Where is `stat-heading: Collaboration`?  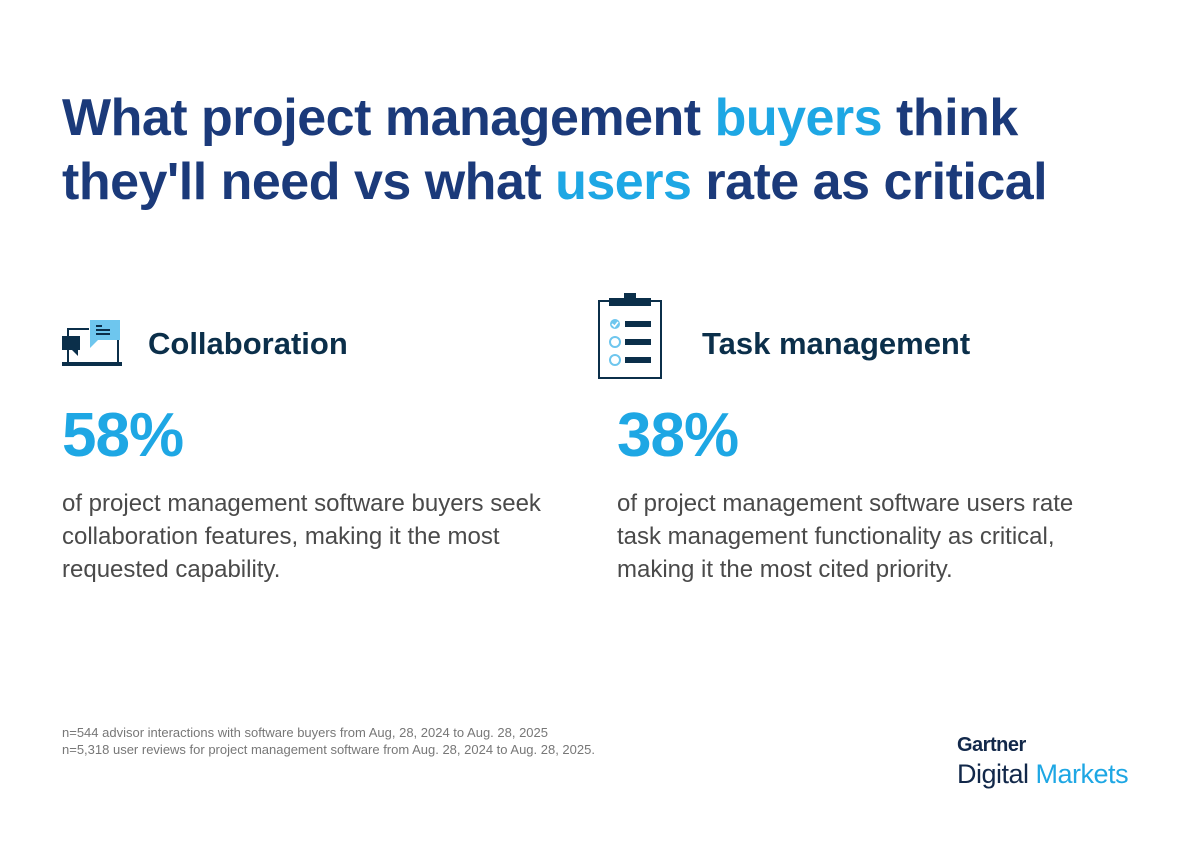 stat-heading: Collaboration is located at coordinates (248, 343).